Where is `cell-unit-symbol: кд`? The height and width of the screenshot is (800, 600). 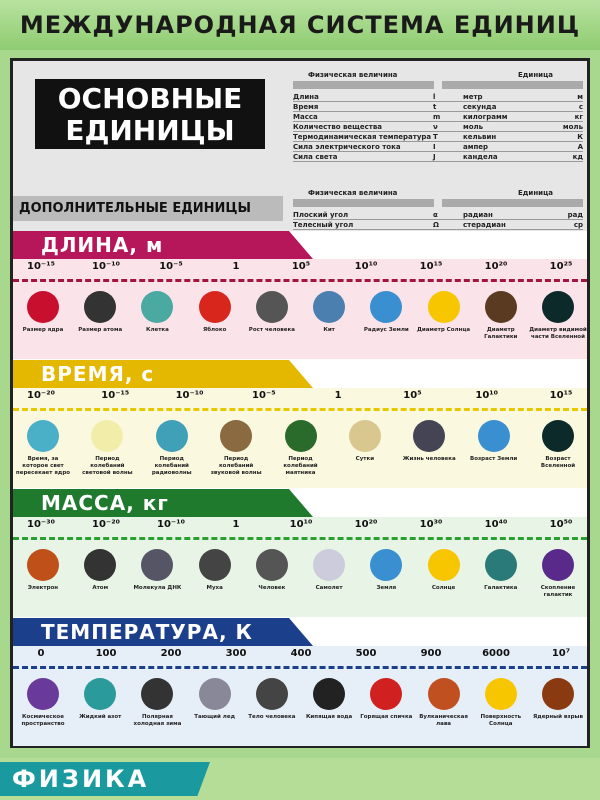
cell-unit-symbol: кд is located at coordinates (577, 157).